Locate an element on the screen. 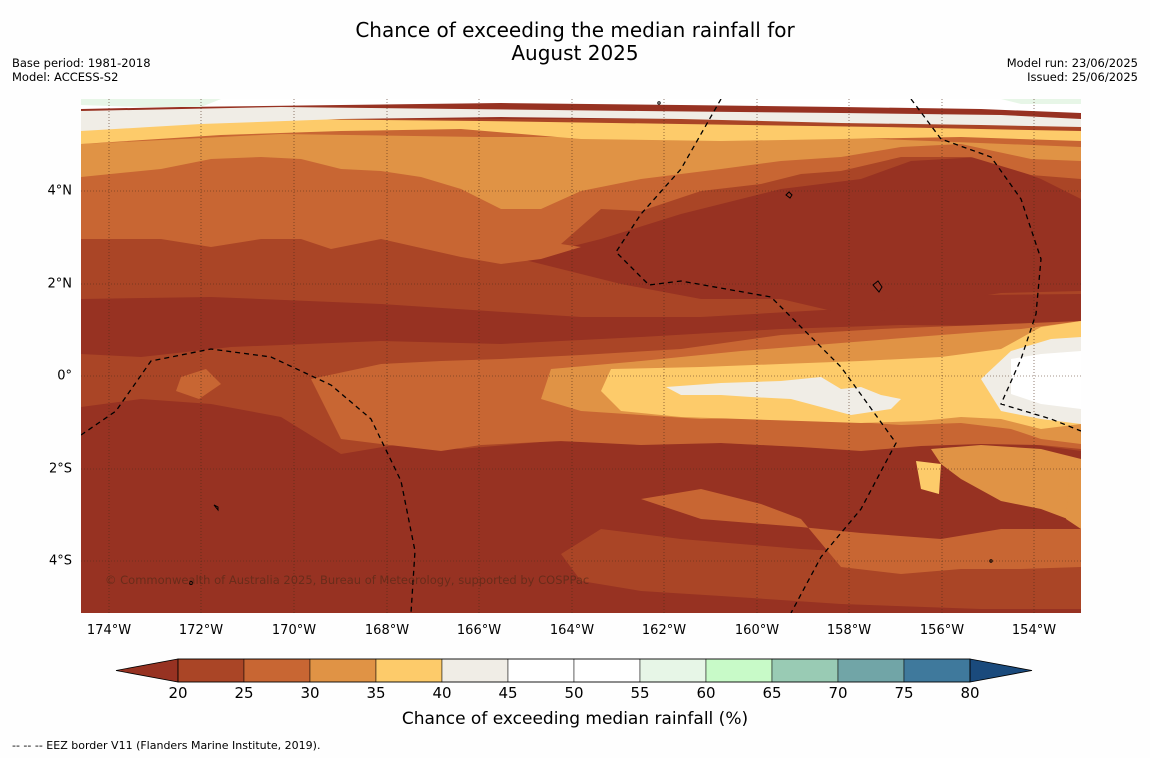 The width and height of the screenshot is (1150, 758). title-line-2: August 2025 is located at coordinates (575, 53).